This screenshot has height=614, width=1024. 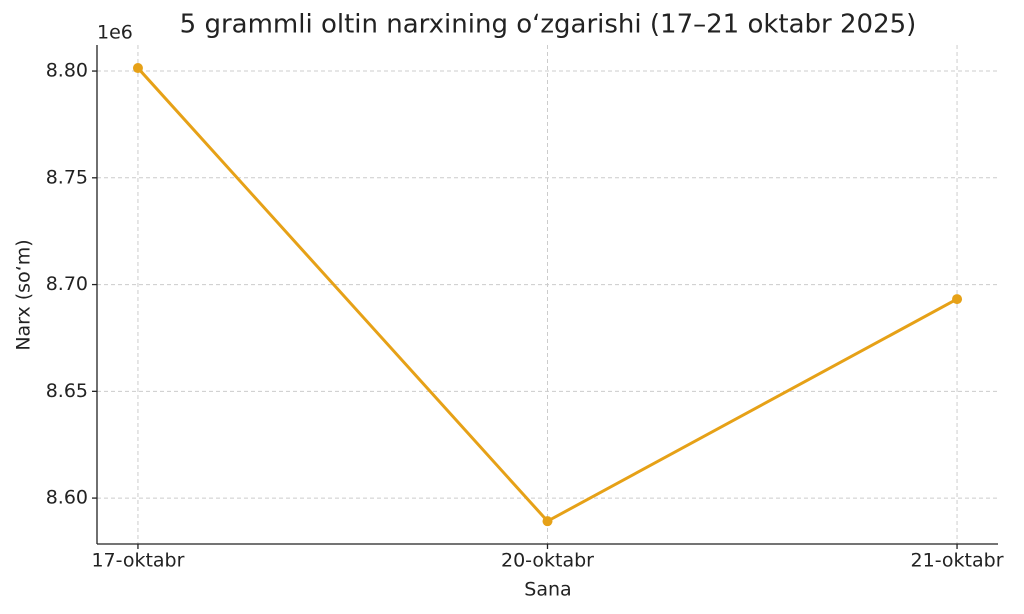 I want to click on x-tick-label: 20-oktabr, so click(x=547, y=561).